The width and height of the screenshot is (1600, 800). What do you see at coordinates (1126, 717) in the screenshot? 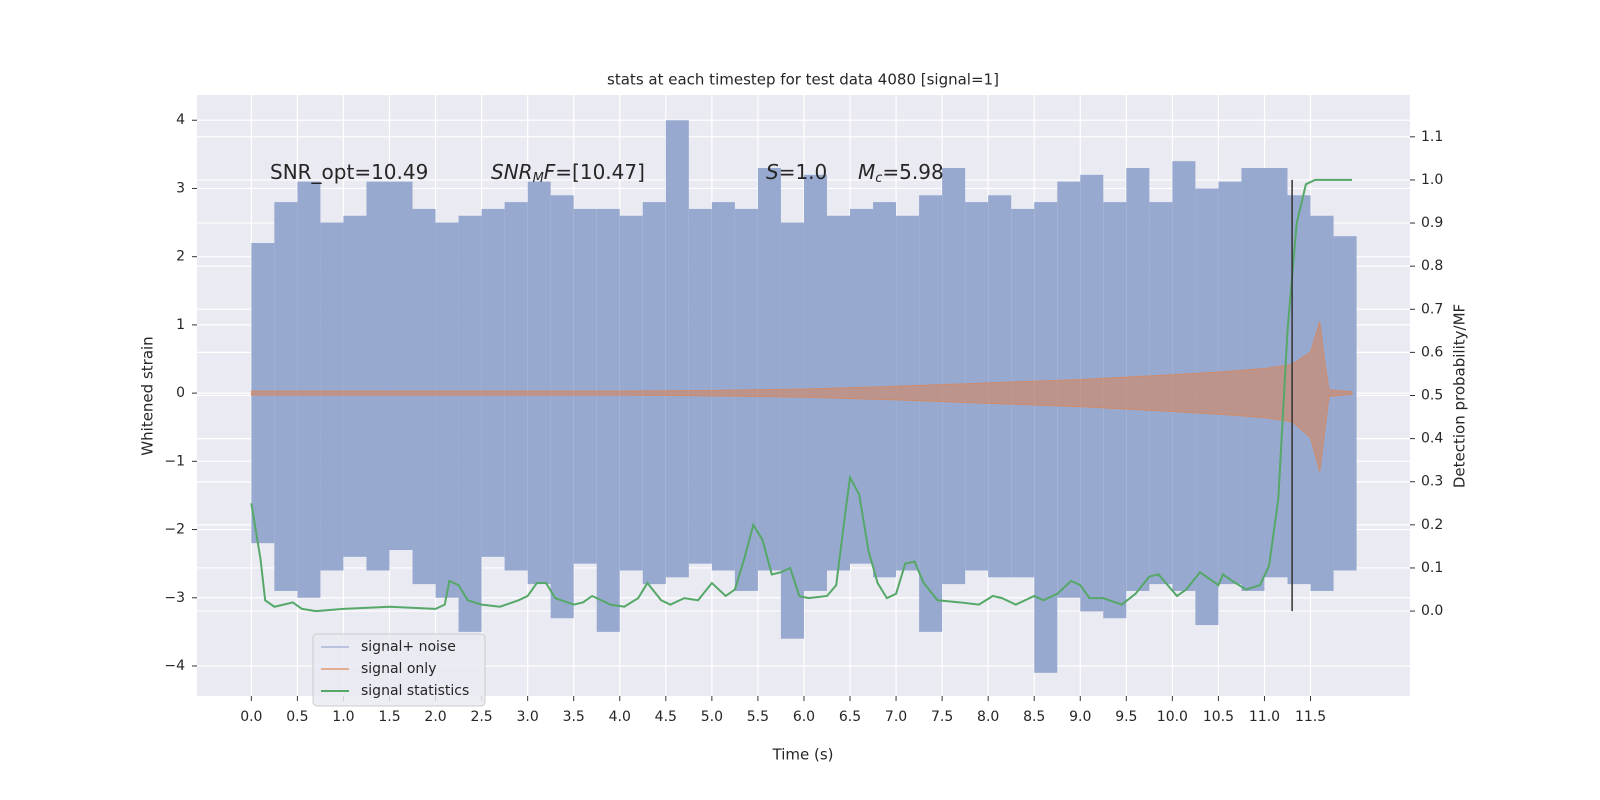
I see `x-tick-label: 9.5` at bounding box center [1126, 717].